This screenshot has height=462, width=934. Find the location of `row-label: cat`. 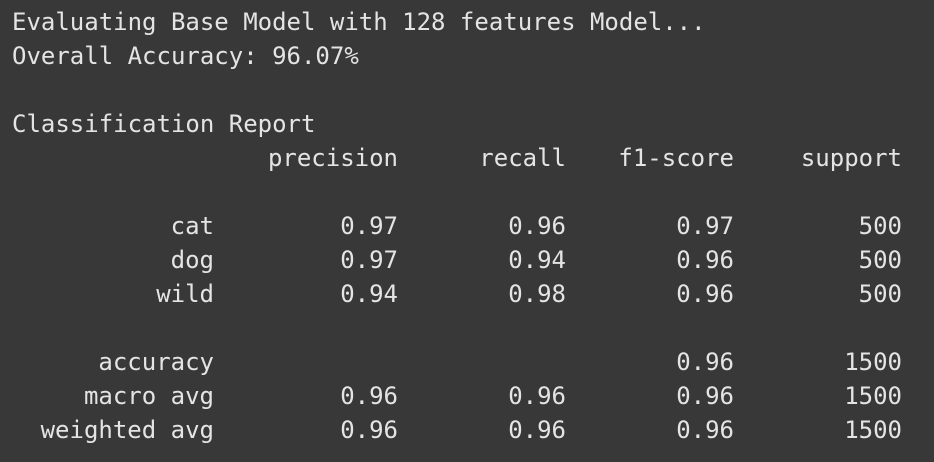

row-label: cat is located at coordinates (192, 226).